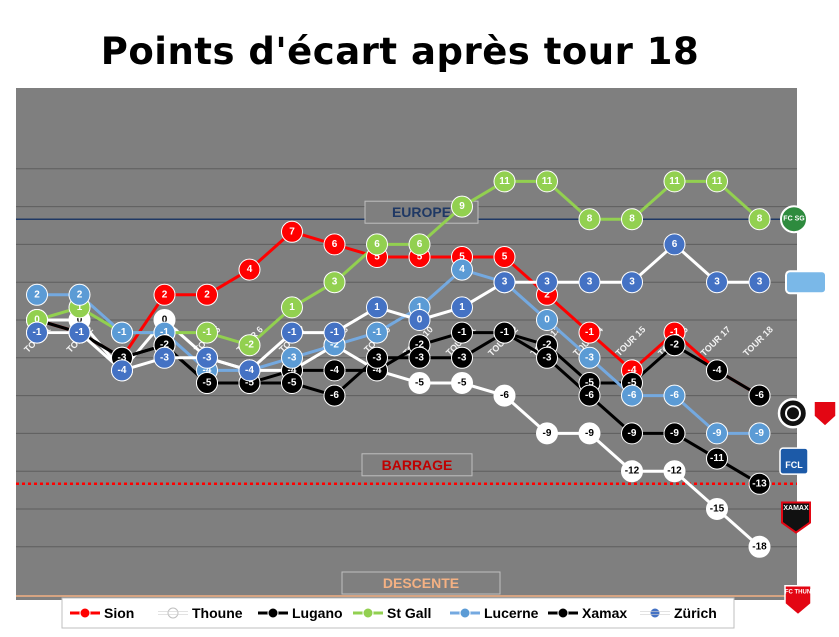 The image size is (839, 637). I want to click on data-label: 8, so click(760, 219).